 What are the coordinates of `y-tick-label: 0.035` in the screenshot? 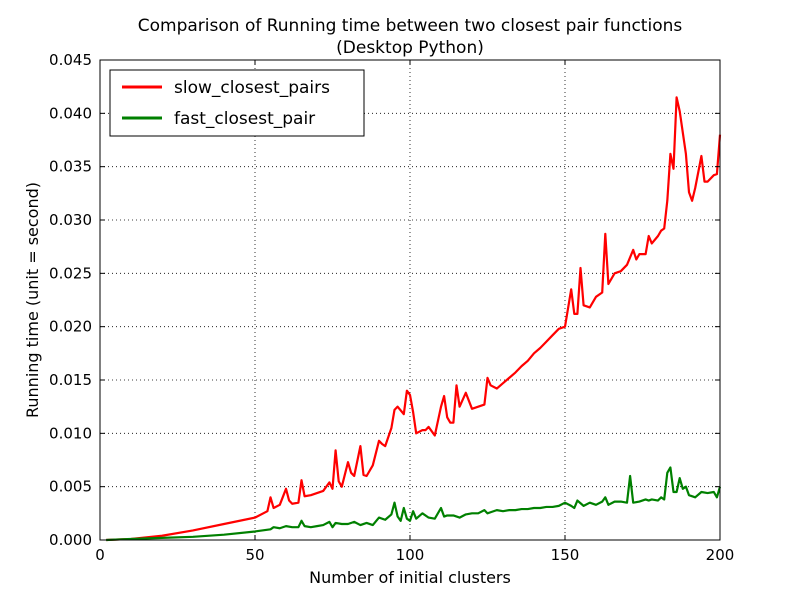 It's located at (70, 167).